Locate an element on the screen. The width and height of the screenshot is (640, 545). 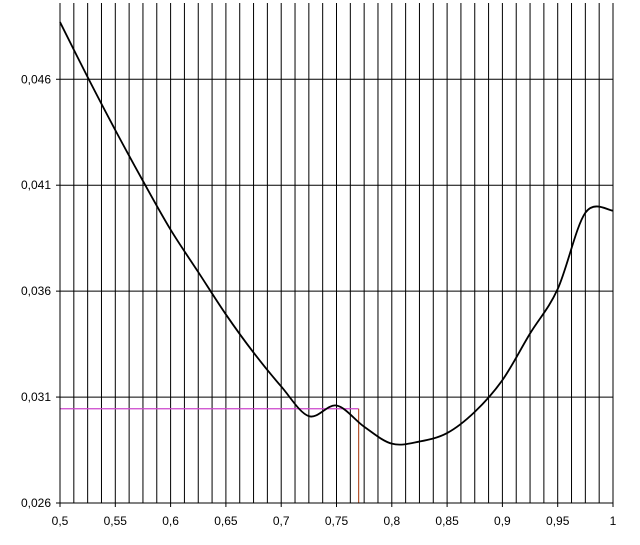
x-tick-label: 0,6 is located at coordinates (170, 521).